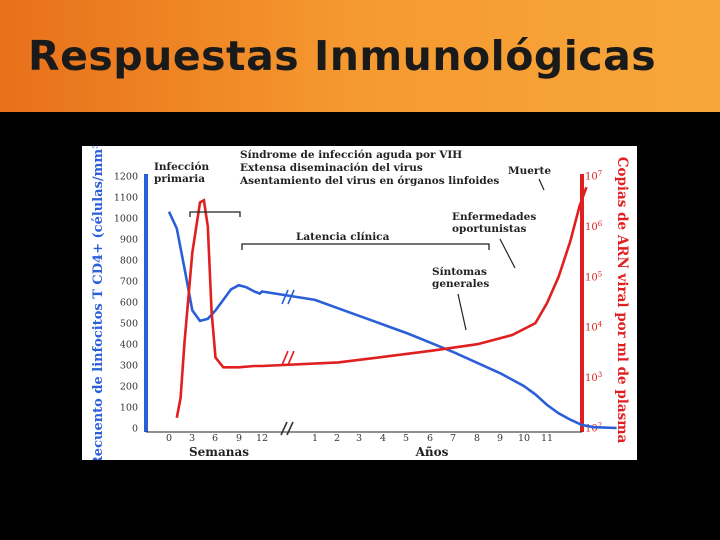 The width and height of the screenshot is (720, 540). What do you see at coordinates (169, 438) in the screenshot?
I see `x-week-tick-label: 0` at bounding box center [169, 438].